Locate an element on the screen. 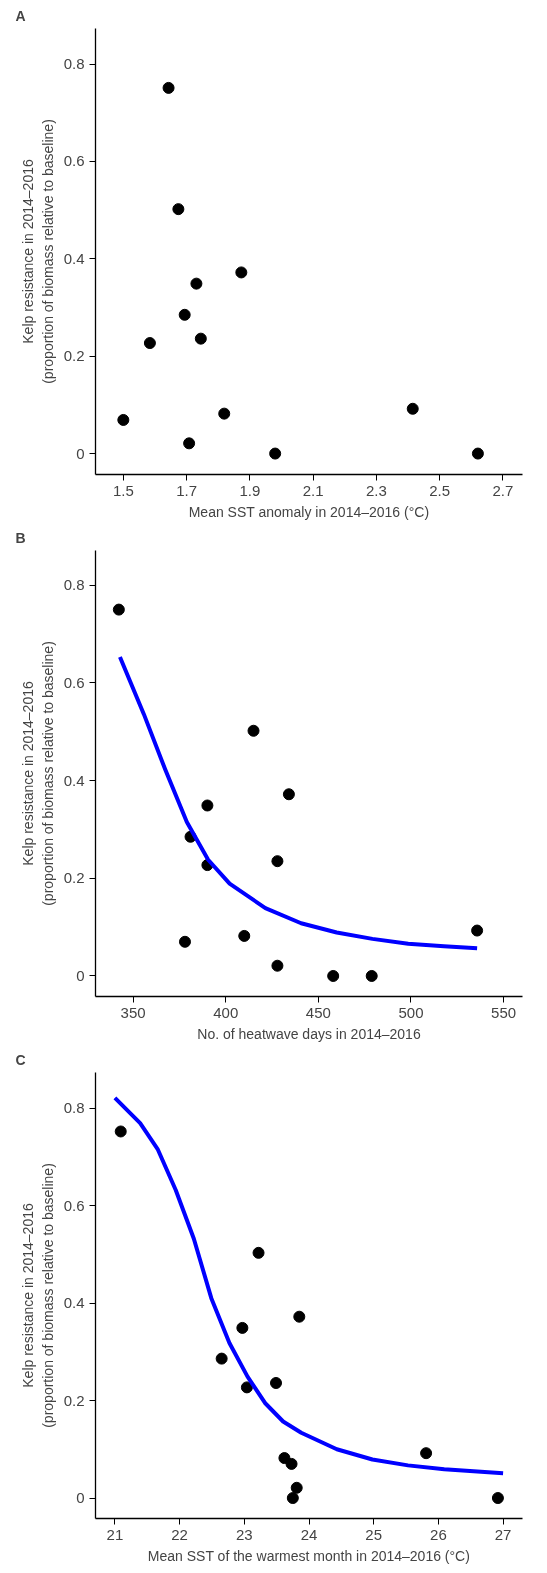 The width and height of the screenshot is (547, 1573). x-tick-label: 2.5 is located at coordinates (440, 490).